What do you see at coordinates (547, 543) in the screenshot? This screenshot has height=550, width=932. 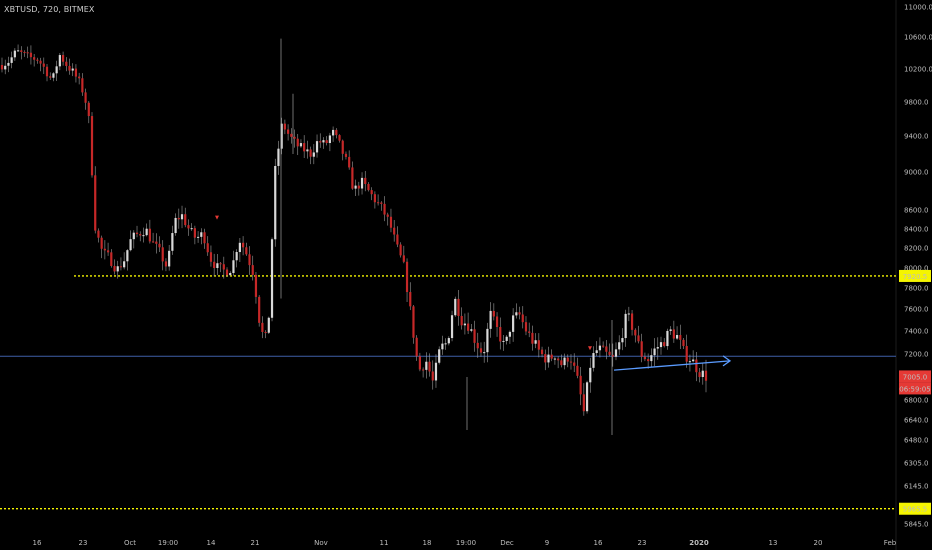 I see `x-tick-label: 9` at bounding box center [547, 543].